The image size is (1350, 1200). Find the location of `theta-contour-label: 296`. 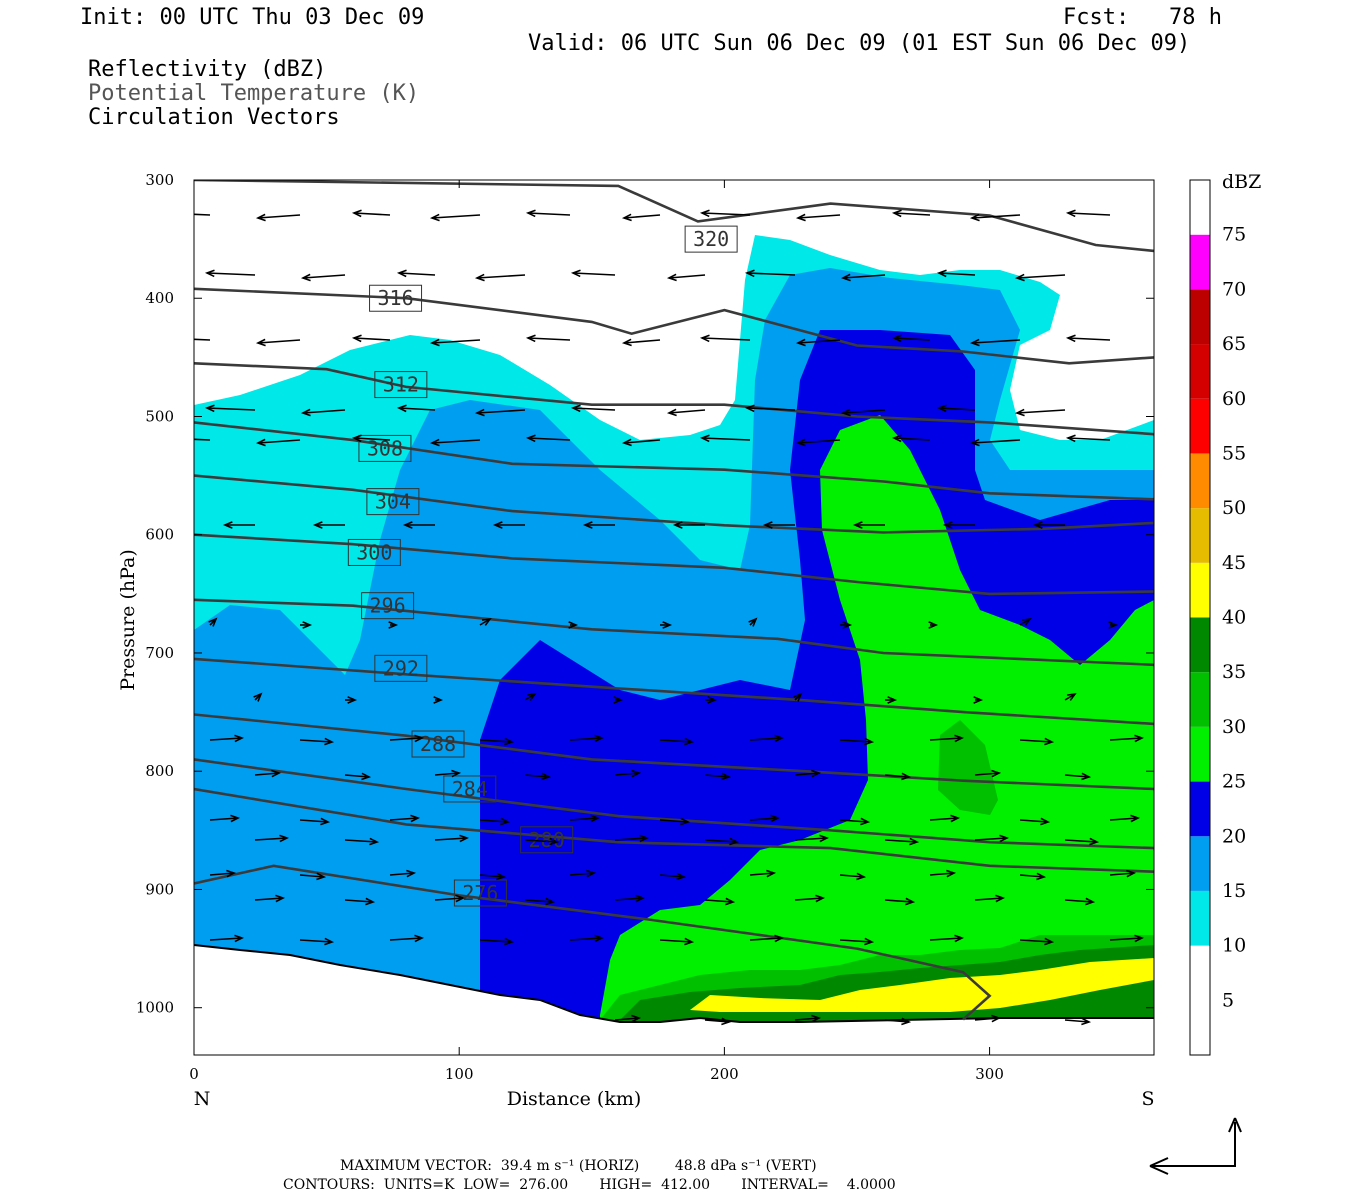

theta-contour-label: 296 is located at coordinates (388, 606).